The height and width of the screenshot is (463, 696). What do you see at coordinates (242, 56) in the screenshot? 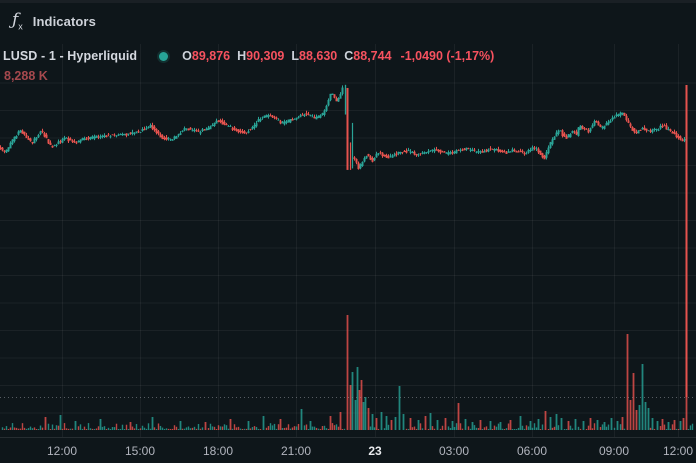
I see `high-label: H` at bounding box center [242, 56].